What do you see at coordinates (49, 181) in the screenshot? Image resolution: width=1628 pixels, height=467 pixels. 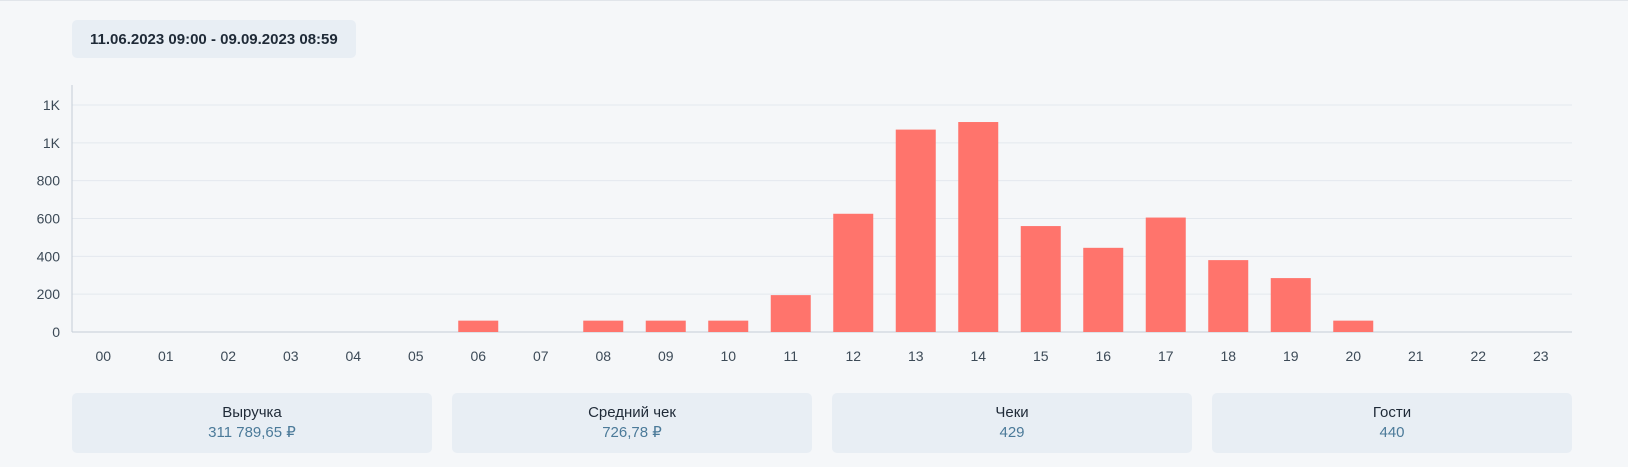 I see `y-tick-label: 800` at bounding box center [49, 181].